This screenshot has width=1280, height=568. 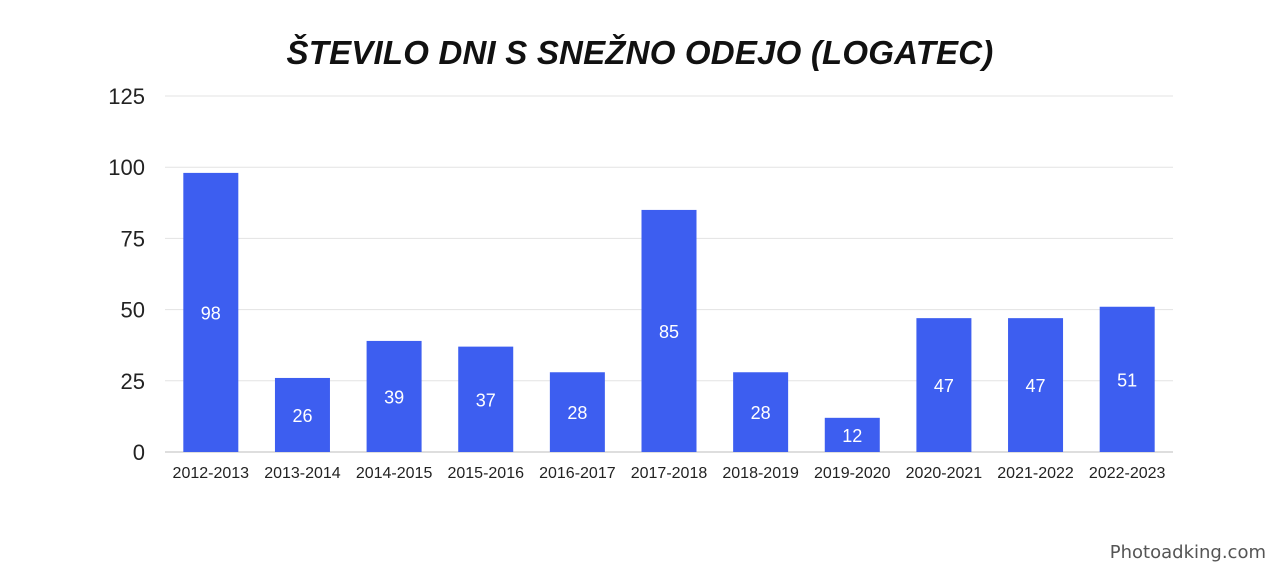 I want to click on data-label: 12, so click(x=852, y=436).